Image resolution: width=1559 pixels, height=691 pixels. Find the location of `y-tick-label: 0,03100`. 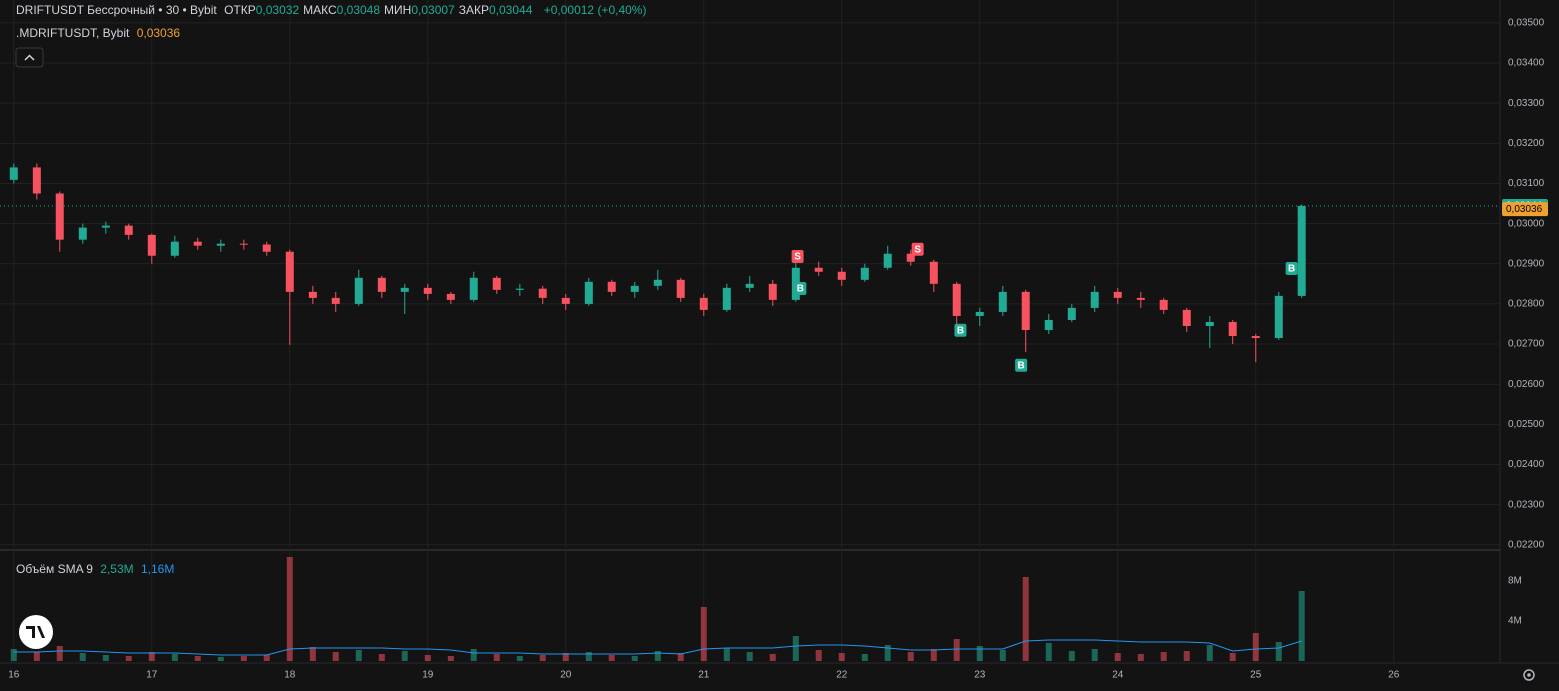

y-tick-label: 0,03100 is located at coordinates (1526, 183).